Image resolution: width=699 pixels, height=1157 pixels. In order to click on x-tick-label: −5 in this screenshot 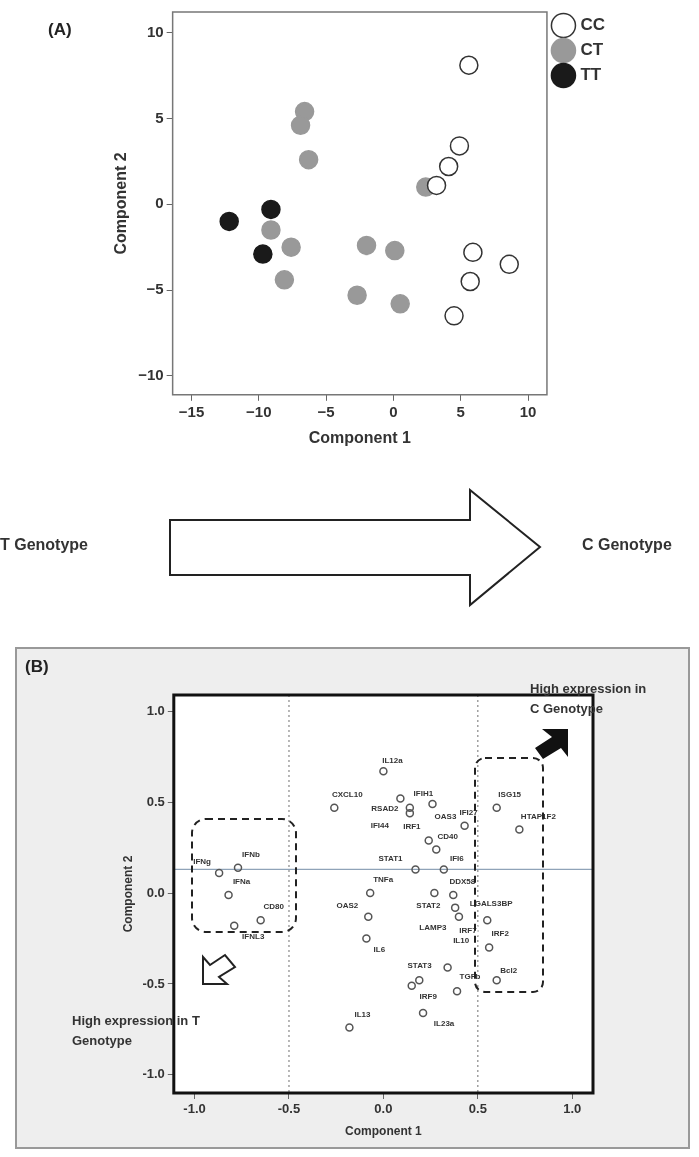, I will do `click(326, 411)`.